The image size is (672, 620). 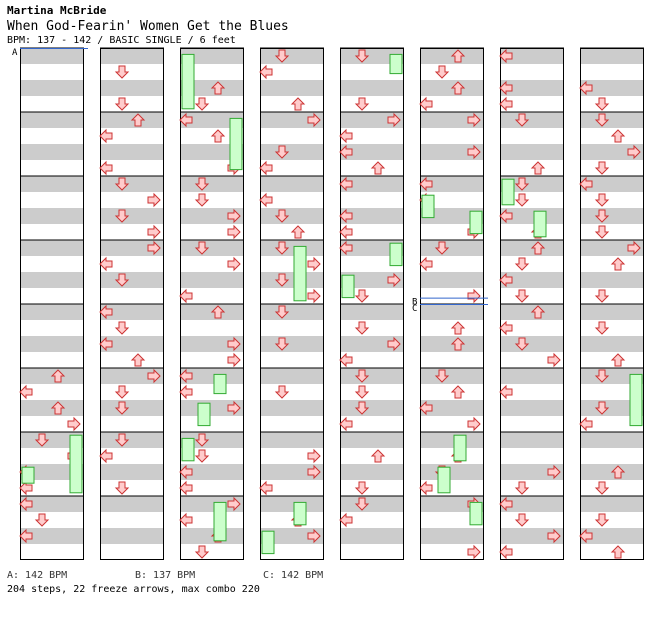 What do you see at coordinates (414, 309) in the screenshot?
I see `bpm-marker-label: C` at bounding box center [414, 309].